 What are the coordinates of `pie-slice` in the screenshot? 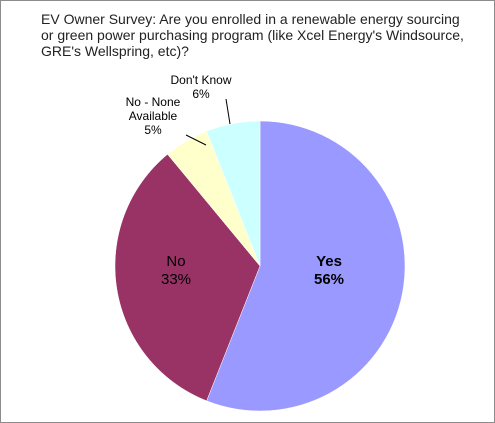 It's located at (233, 193).